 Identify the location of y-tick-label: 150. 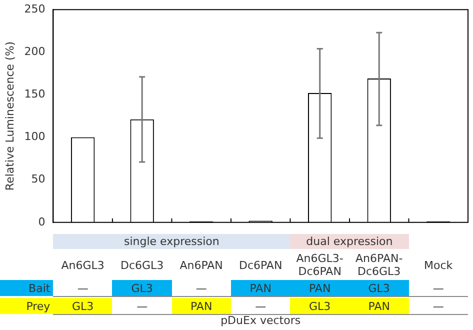
(35, 94).